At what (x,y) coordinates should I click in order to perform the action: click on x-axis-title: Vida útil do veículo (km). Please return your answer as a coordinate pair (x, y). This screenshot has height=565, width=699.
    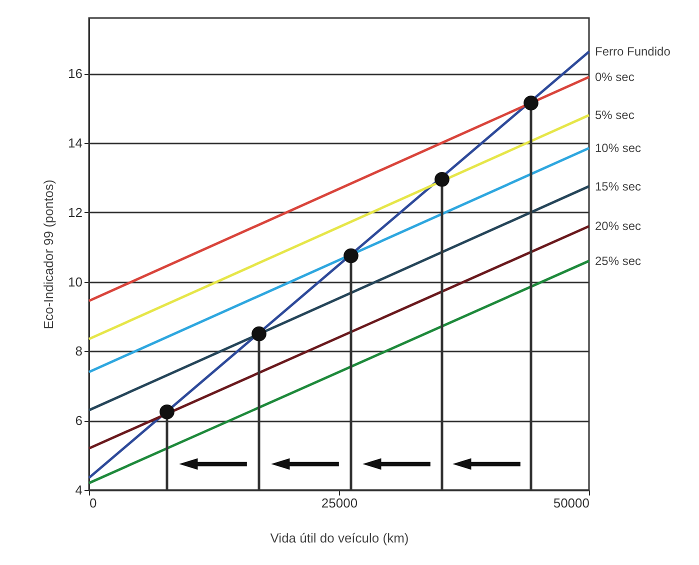
    Looking at the image, I should click on (339, 538).